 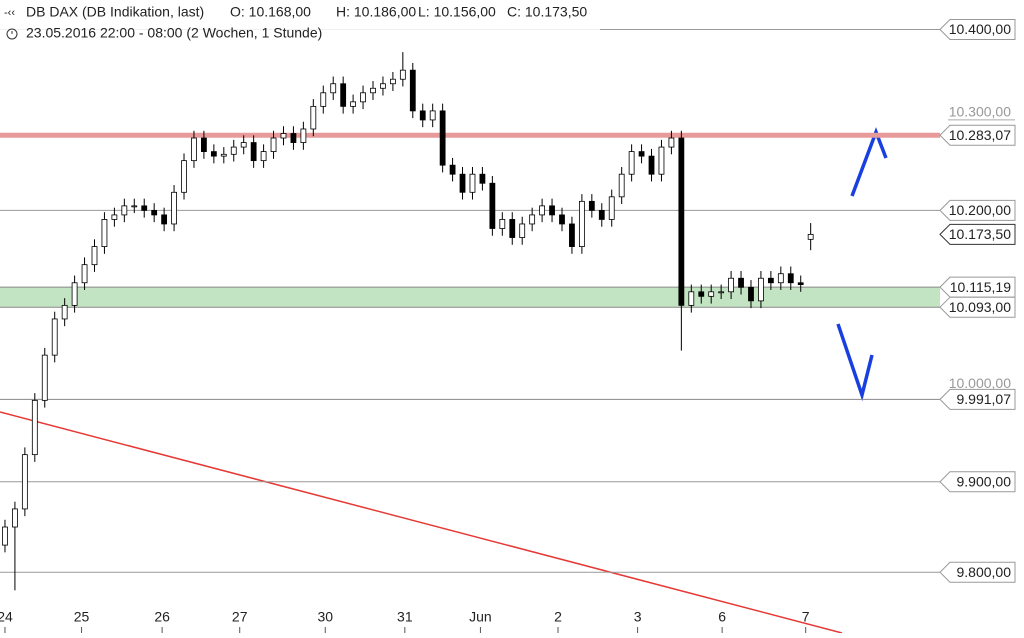 What do you see at coordinates (325, 617) in the screenshot?
I see `x-tick-label: 30` at bounding box center [325, 617].